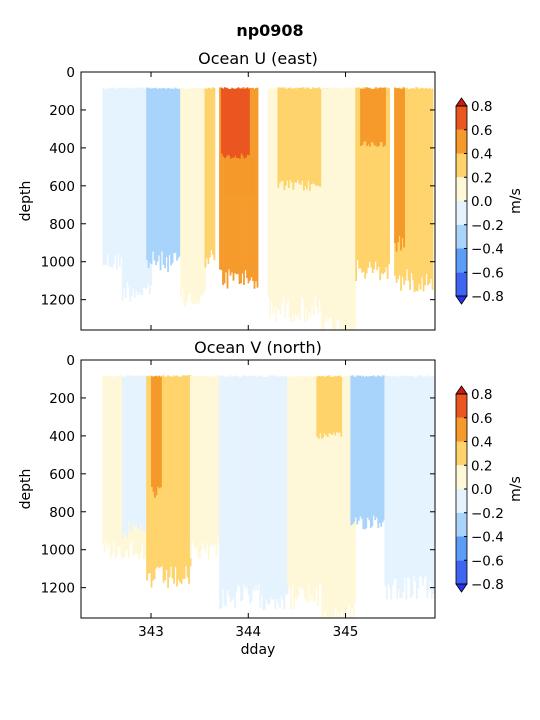 Image resolution: width=540 pixels, height=720 pixels. Describe the element at coordinates (26, 201) in the screenshot. I see `ylabel-u: depth` at that location.